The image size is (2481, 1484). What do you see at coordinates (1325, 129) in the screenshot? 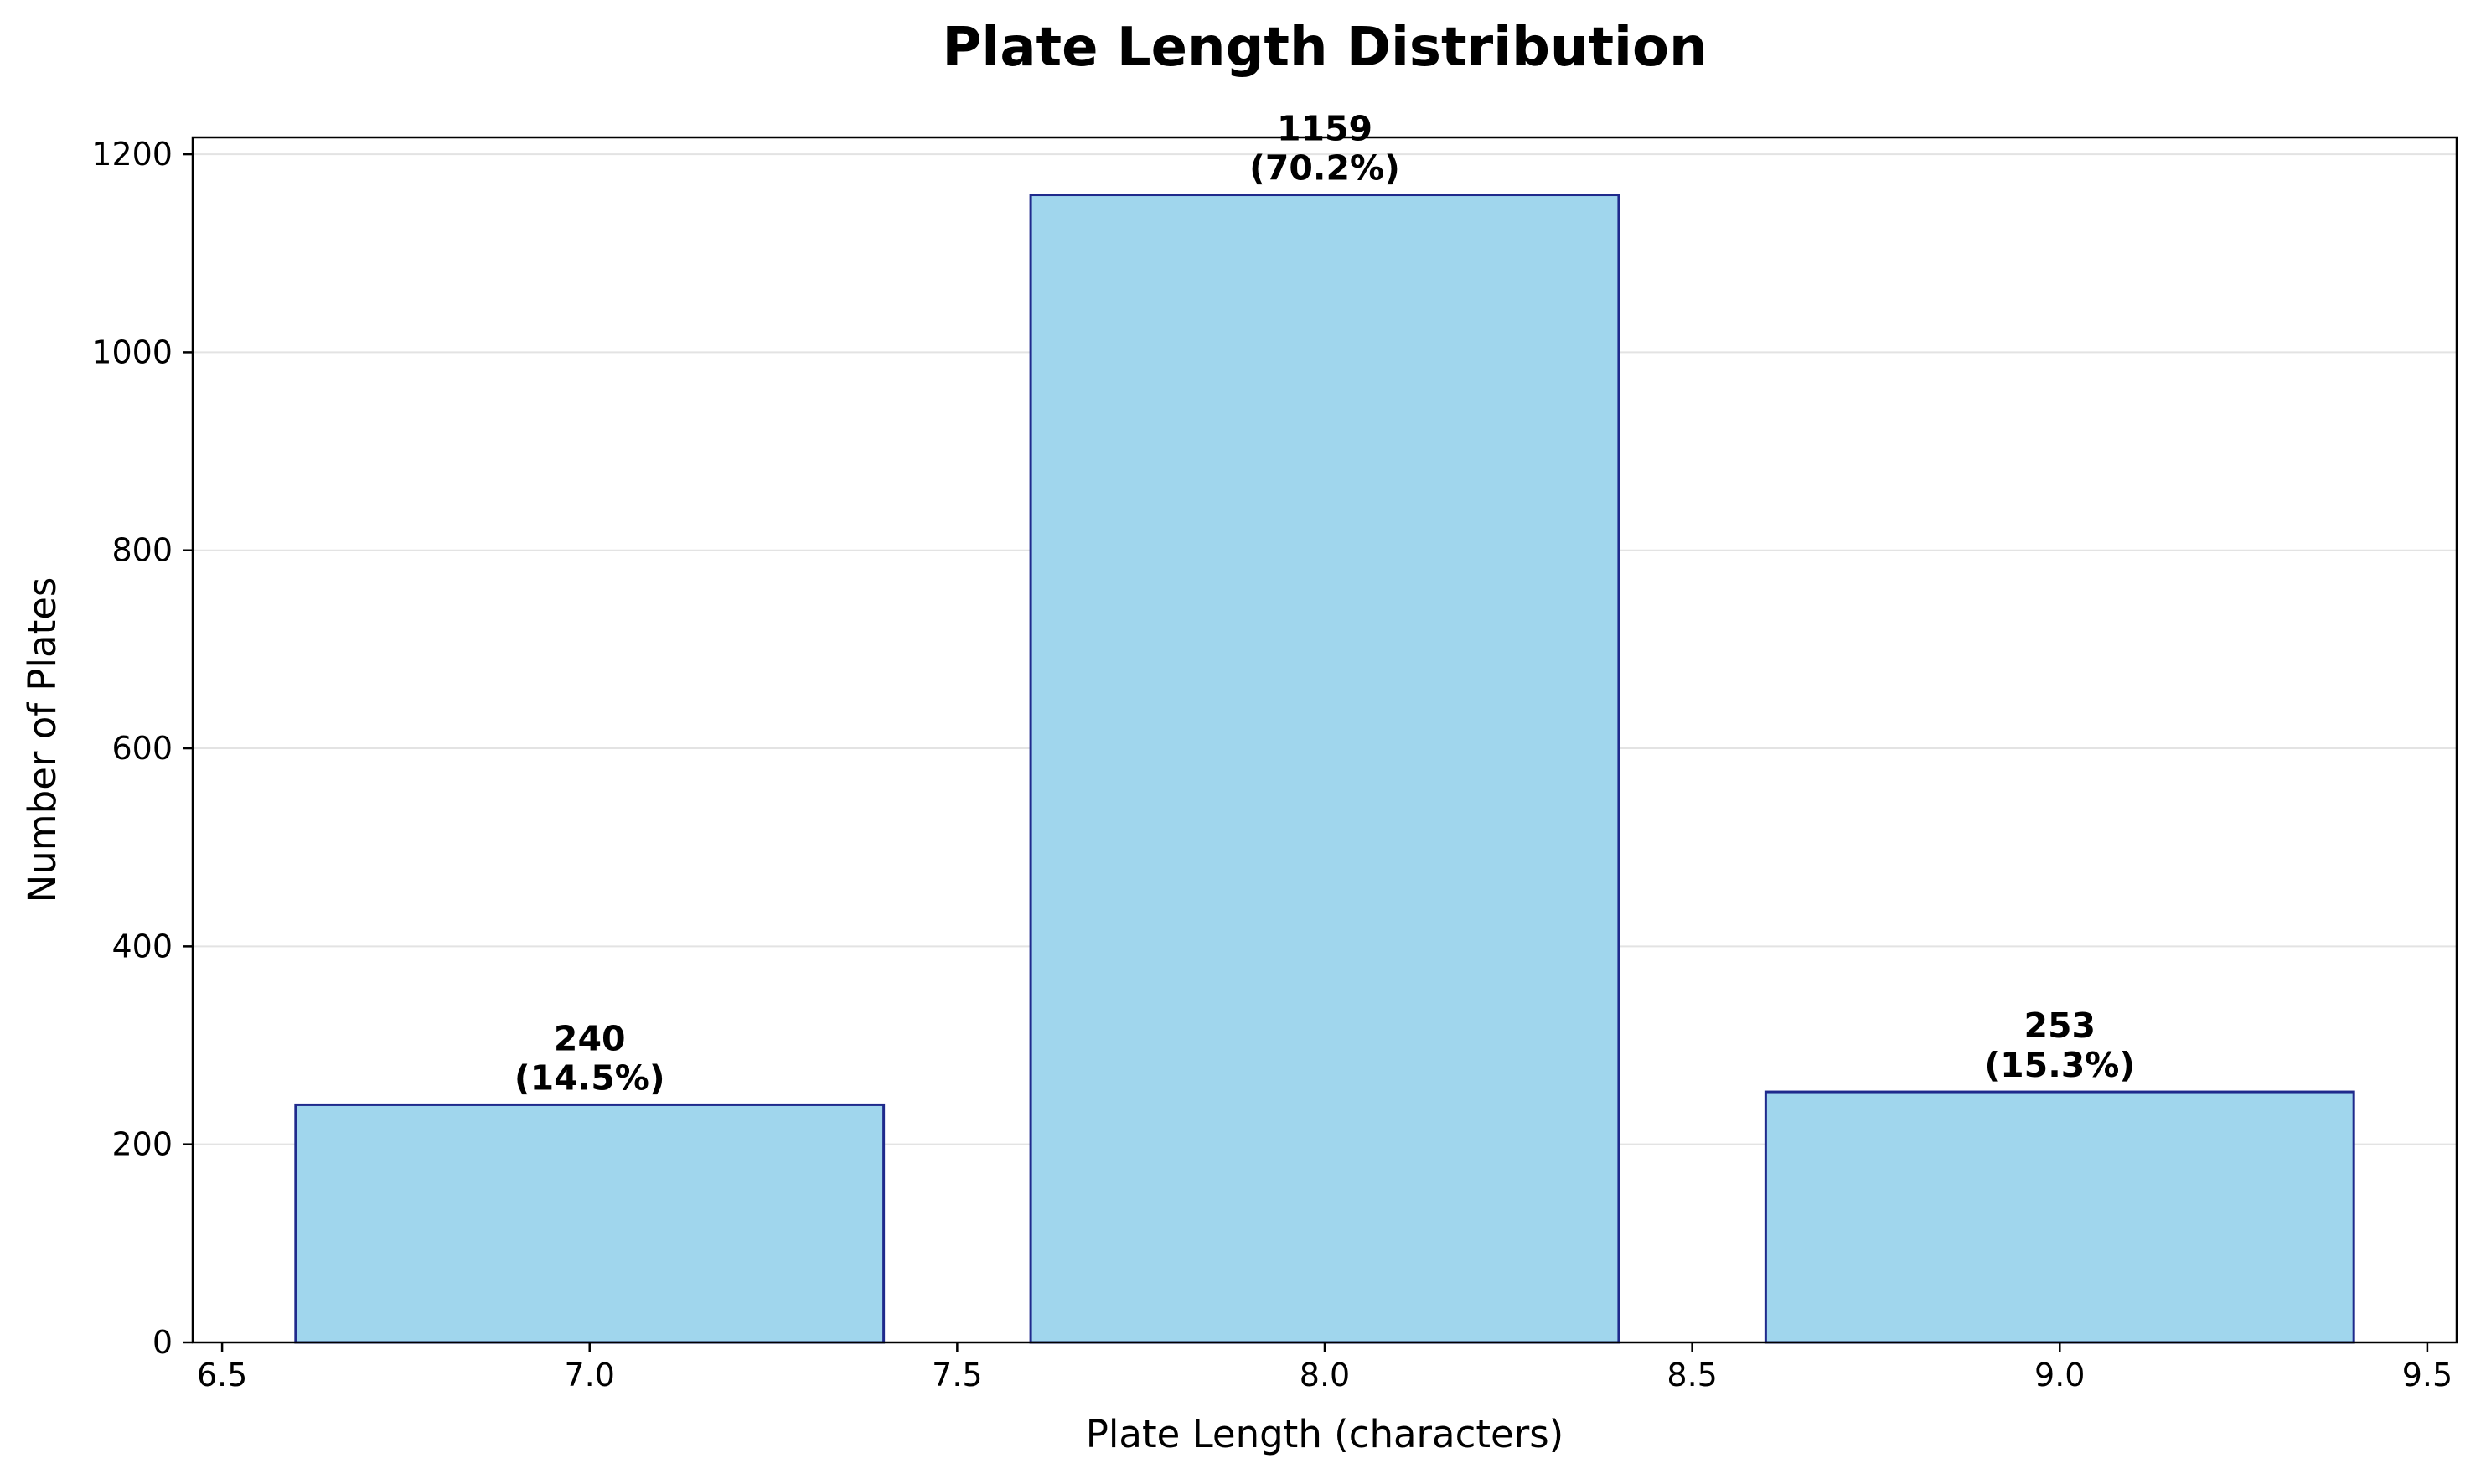
I see `bar-count-label: 1159` at bounding box center [1325, 129].